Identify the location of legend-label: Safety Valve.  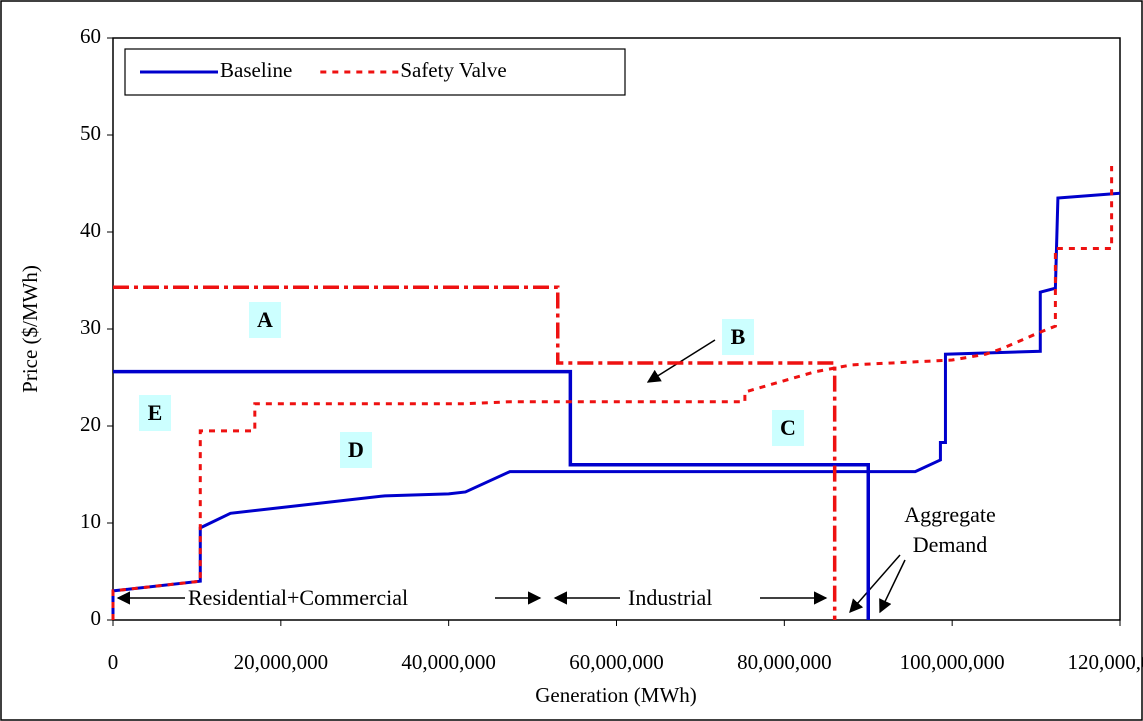
(453, 70).